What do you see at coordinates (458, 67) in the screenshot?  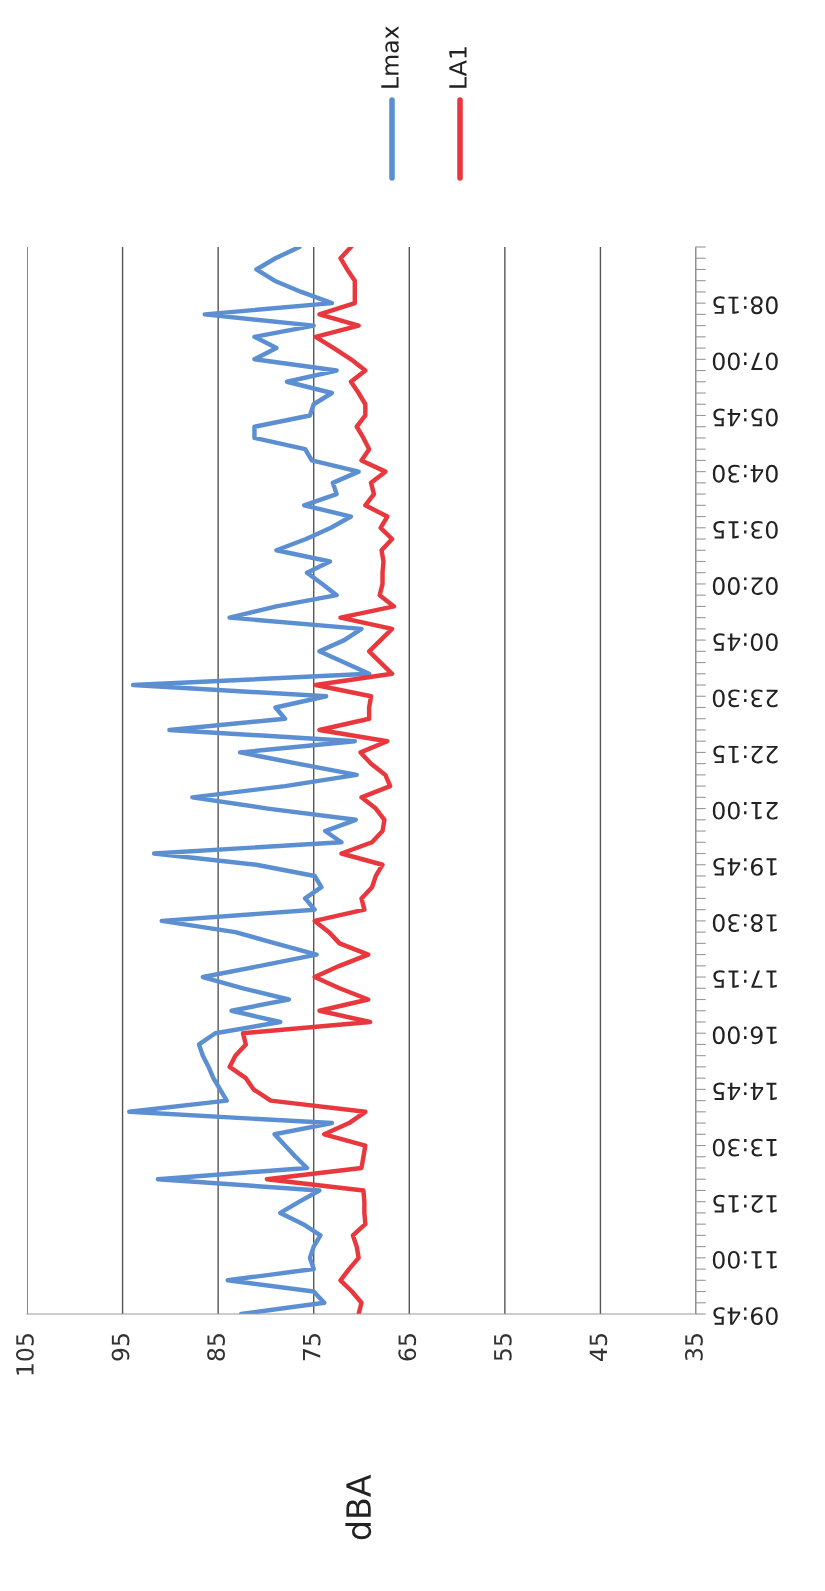 I see `text: LA1` at bounding box center [458, 67].